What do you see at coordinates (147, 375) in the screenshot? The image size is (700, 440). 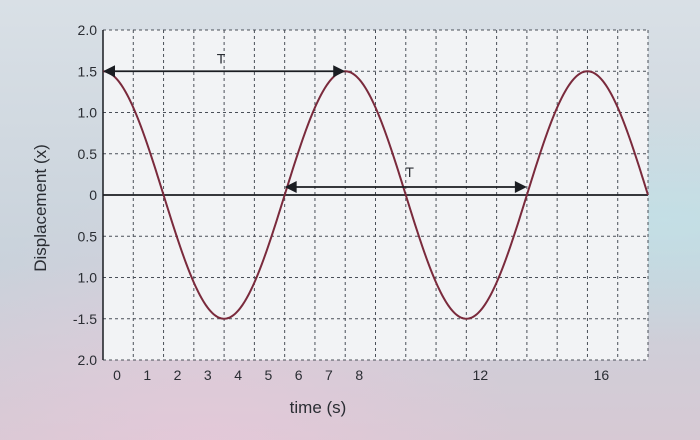 I see `x-tick-label: 1` at bounding box center [147, 375].